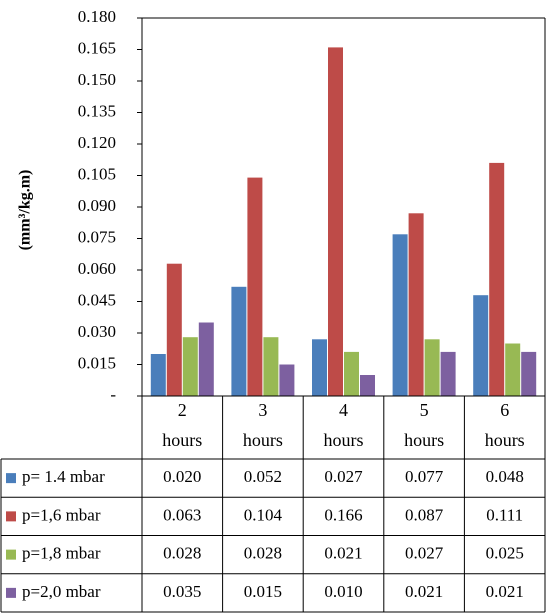  Describe the element at coordinates (263, 476) in the screenshot. I see `table-value-cell: 0.052` at that location.